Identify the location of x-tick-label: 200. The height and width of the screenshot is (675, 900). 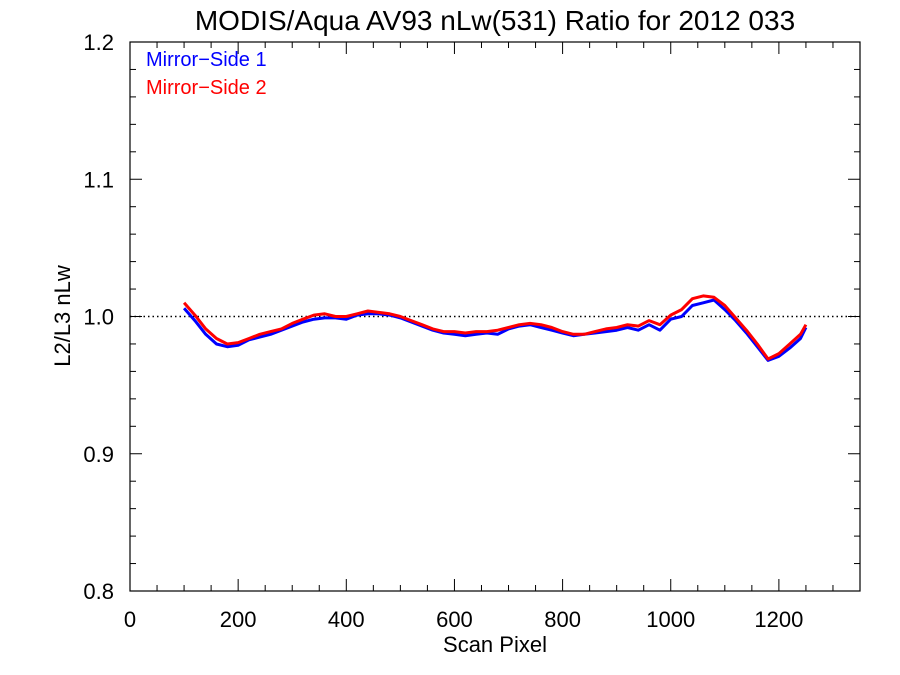
(238, 619).